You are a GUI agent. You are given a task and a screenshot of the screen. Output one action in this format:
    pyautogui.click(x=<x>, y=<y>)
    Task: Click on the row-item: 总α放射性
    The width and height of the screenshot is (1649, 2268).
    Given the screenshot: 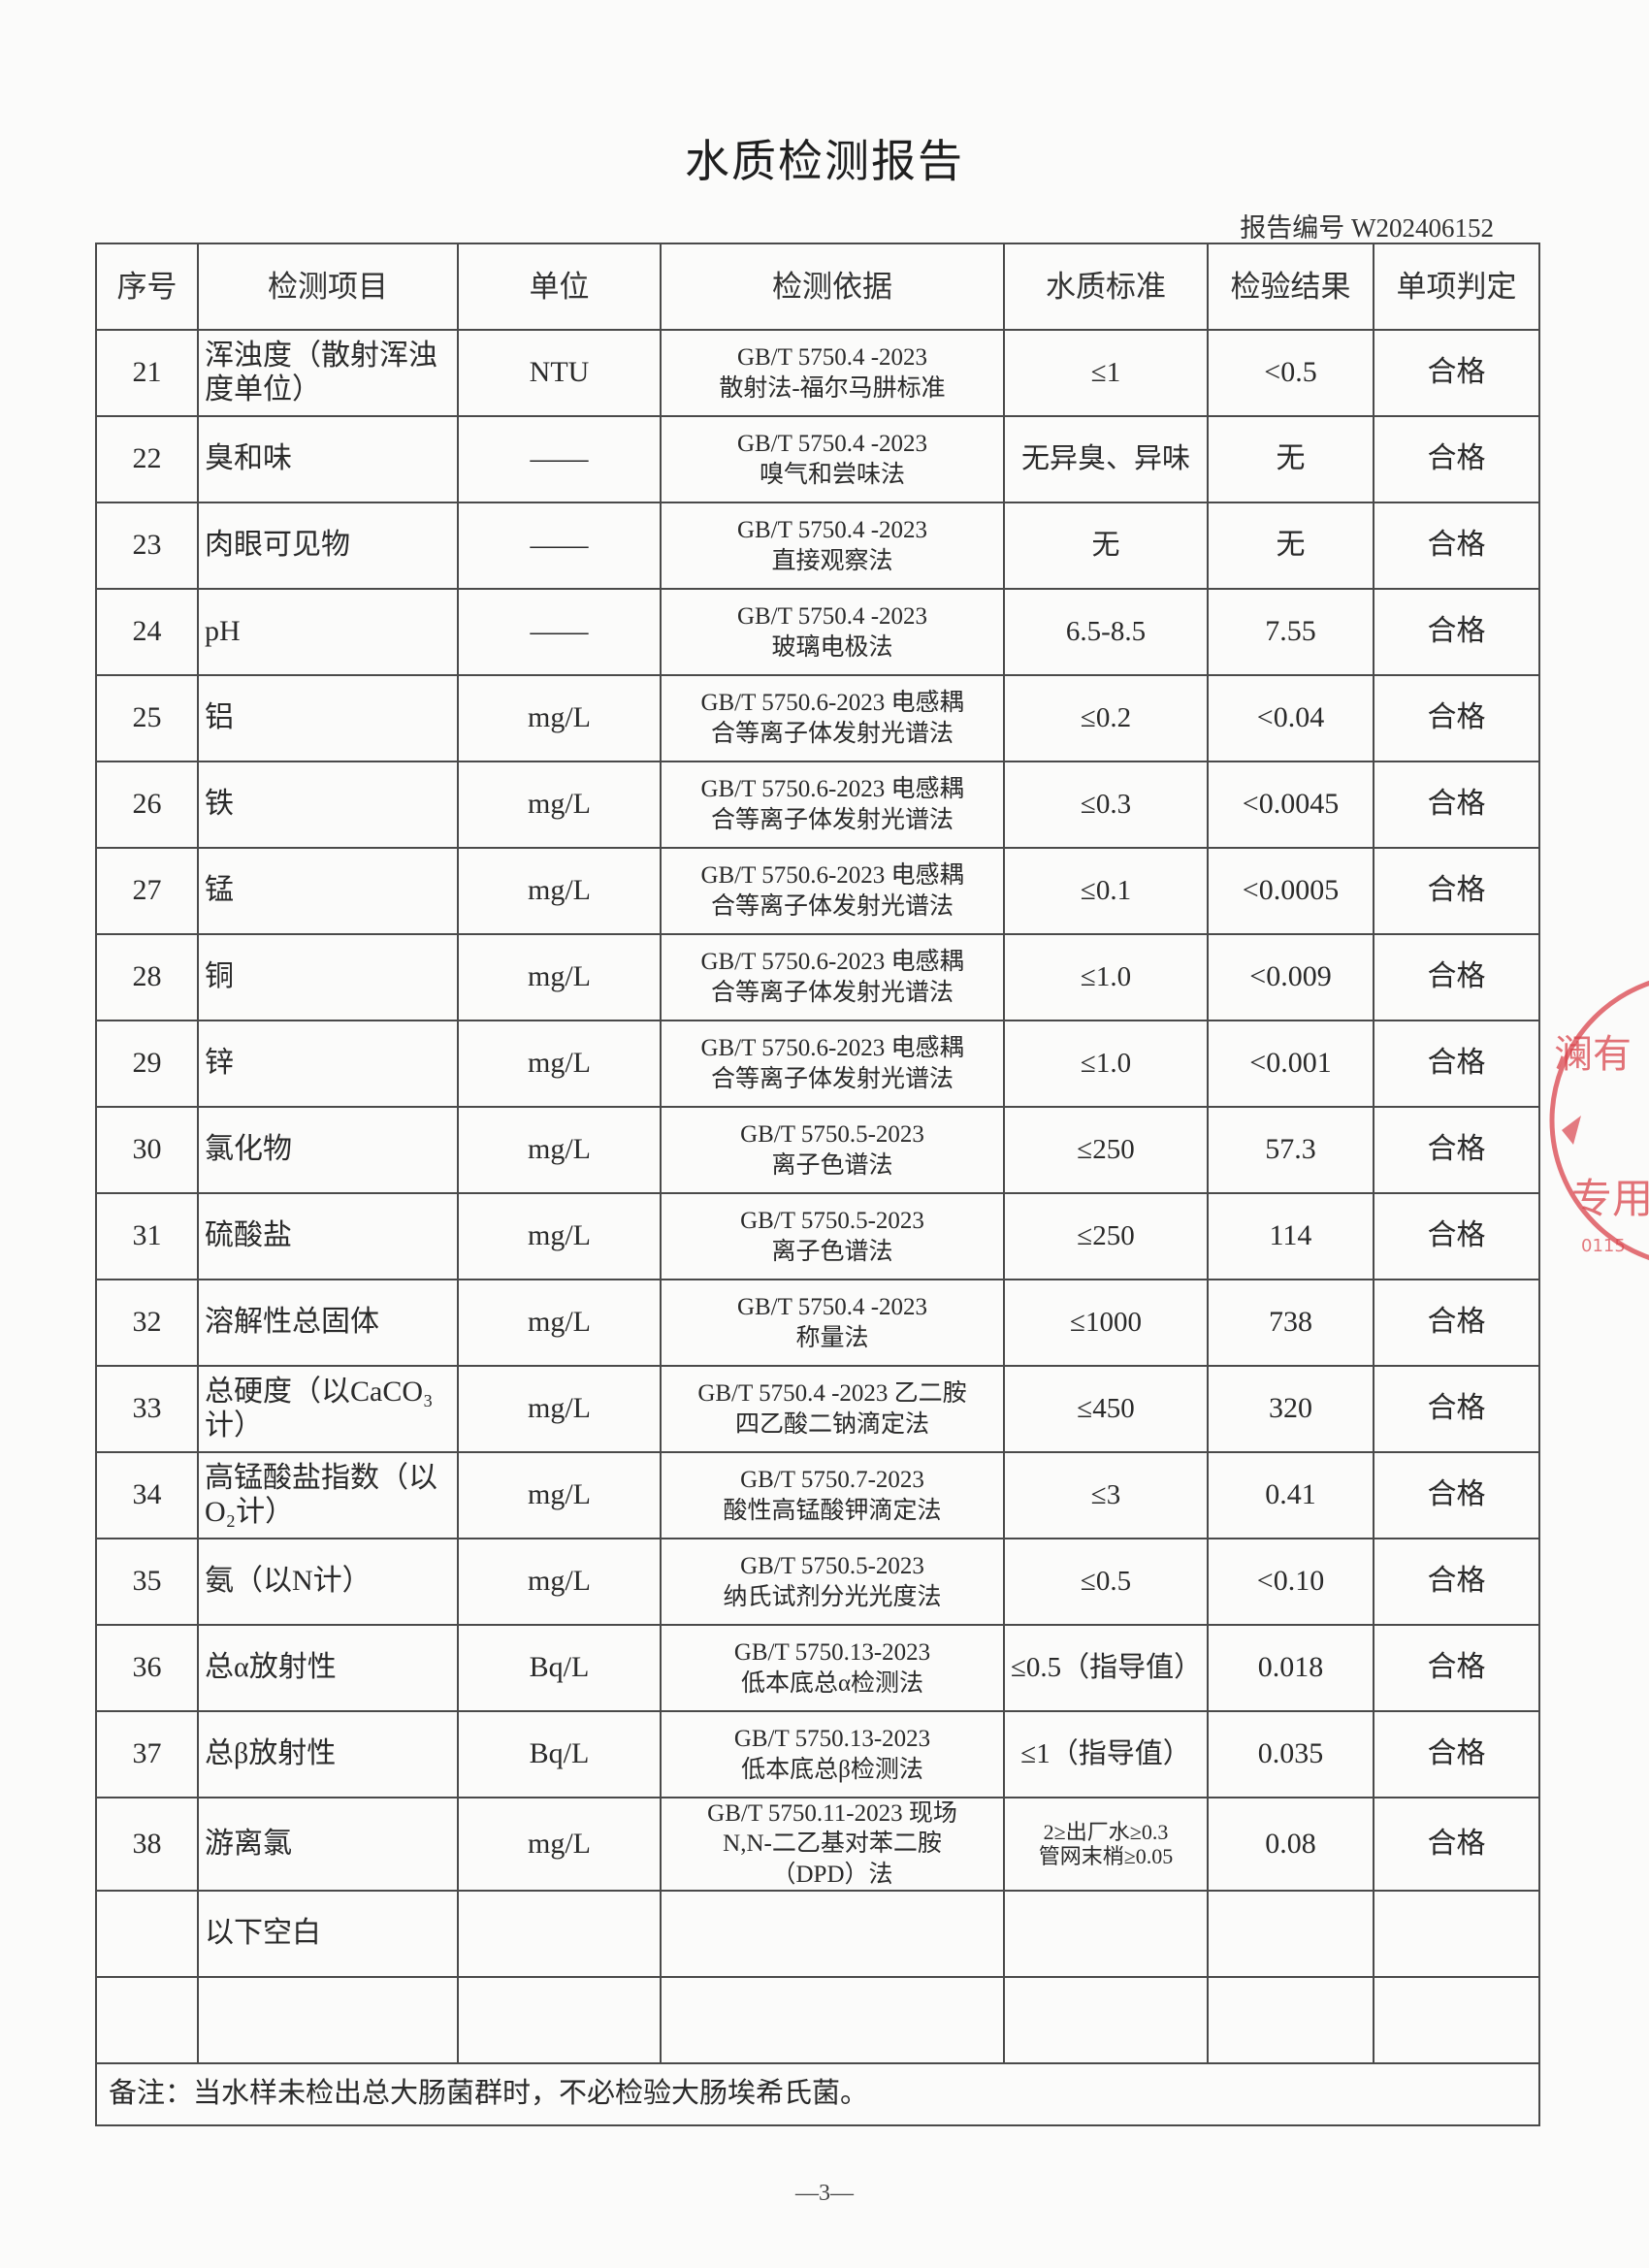 What is the action you would take?
    pyautogui.click(x=328, y=1668)
    